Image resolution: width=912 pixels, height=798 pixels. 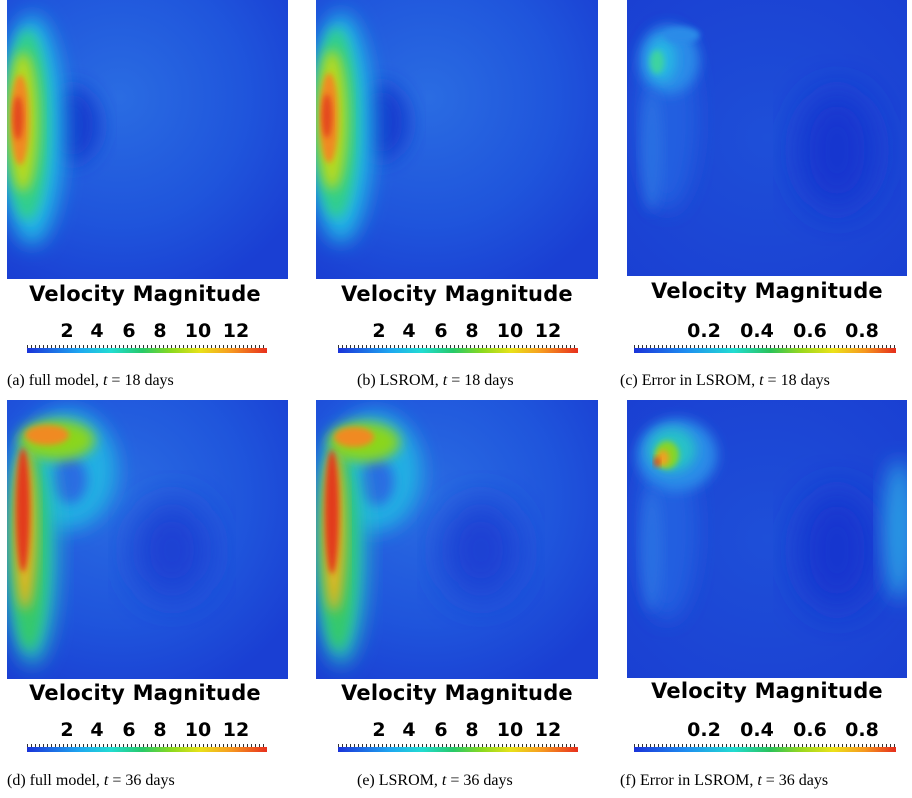 I want to click on figure-caption: (b) LSROM, t = 18 days, so click(x=435, y=380).